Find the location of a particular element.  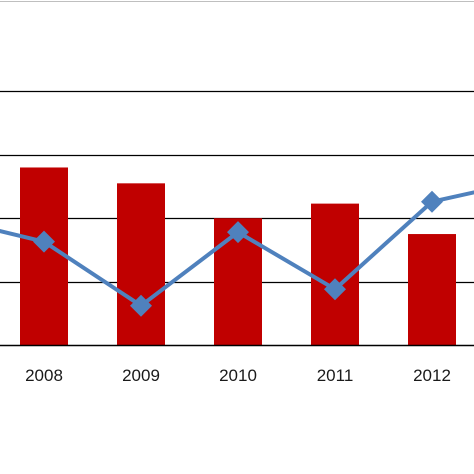

x-tick-label: 2008 is located at coordinates (44, 375).